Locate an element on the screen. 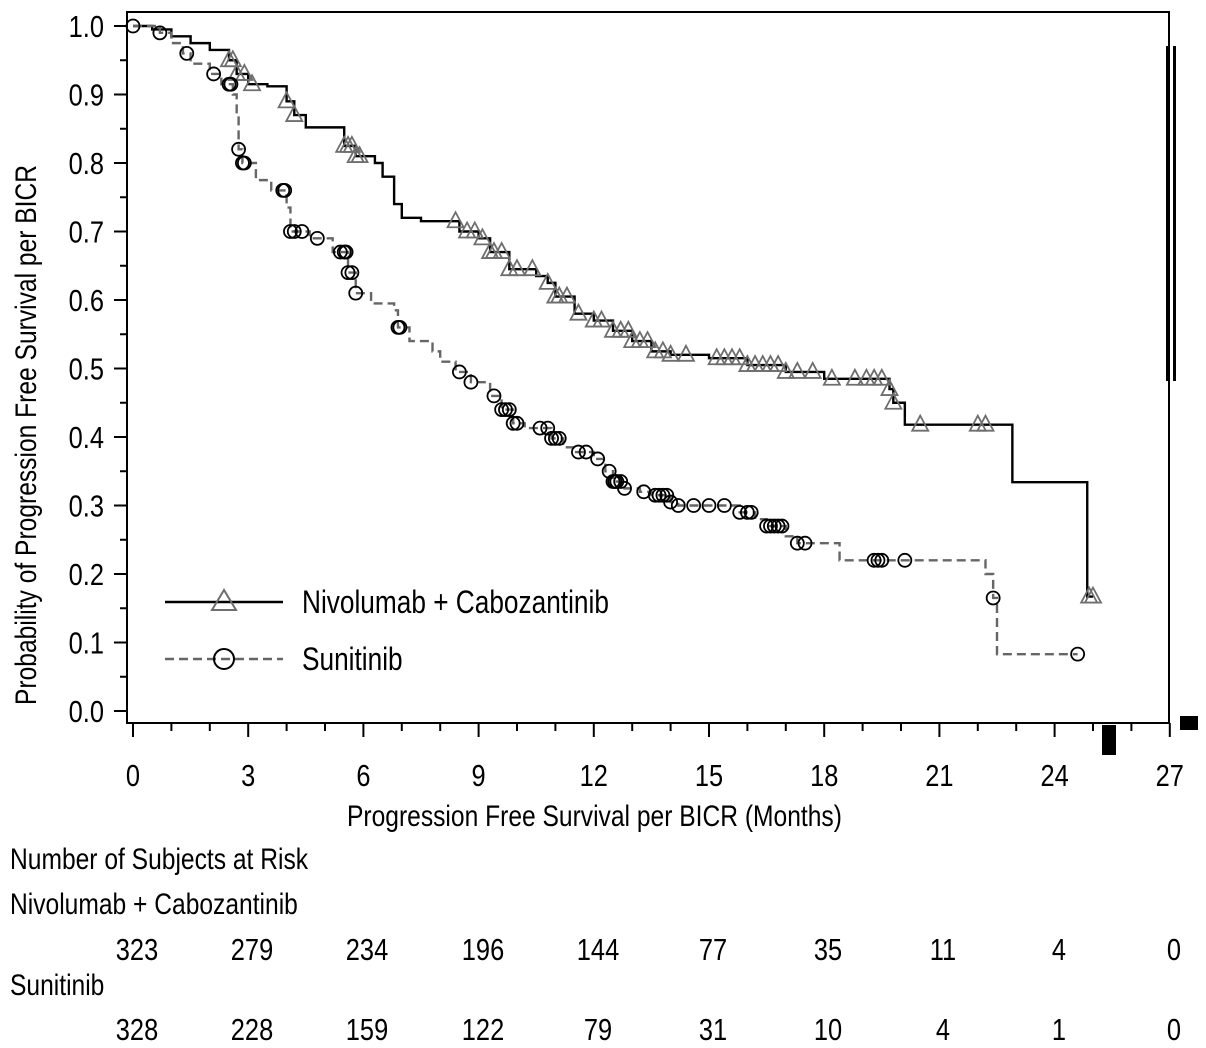  risk-count: 279 is located at coordinates (252, 949).